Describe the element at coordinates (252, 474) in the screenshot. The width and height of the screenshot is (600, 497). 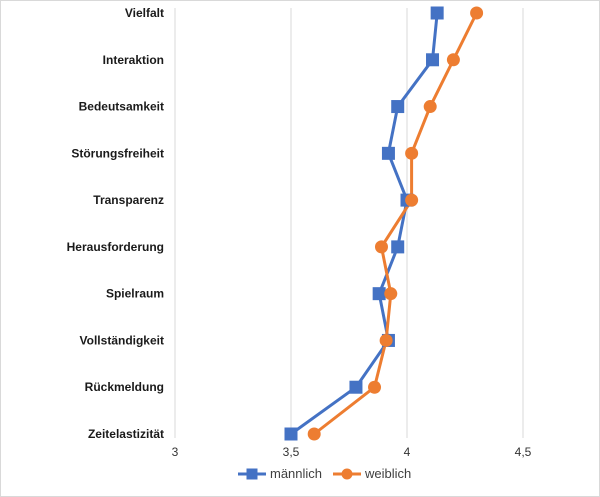
I see `legend-marker-männlich` at that location.